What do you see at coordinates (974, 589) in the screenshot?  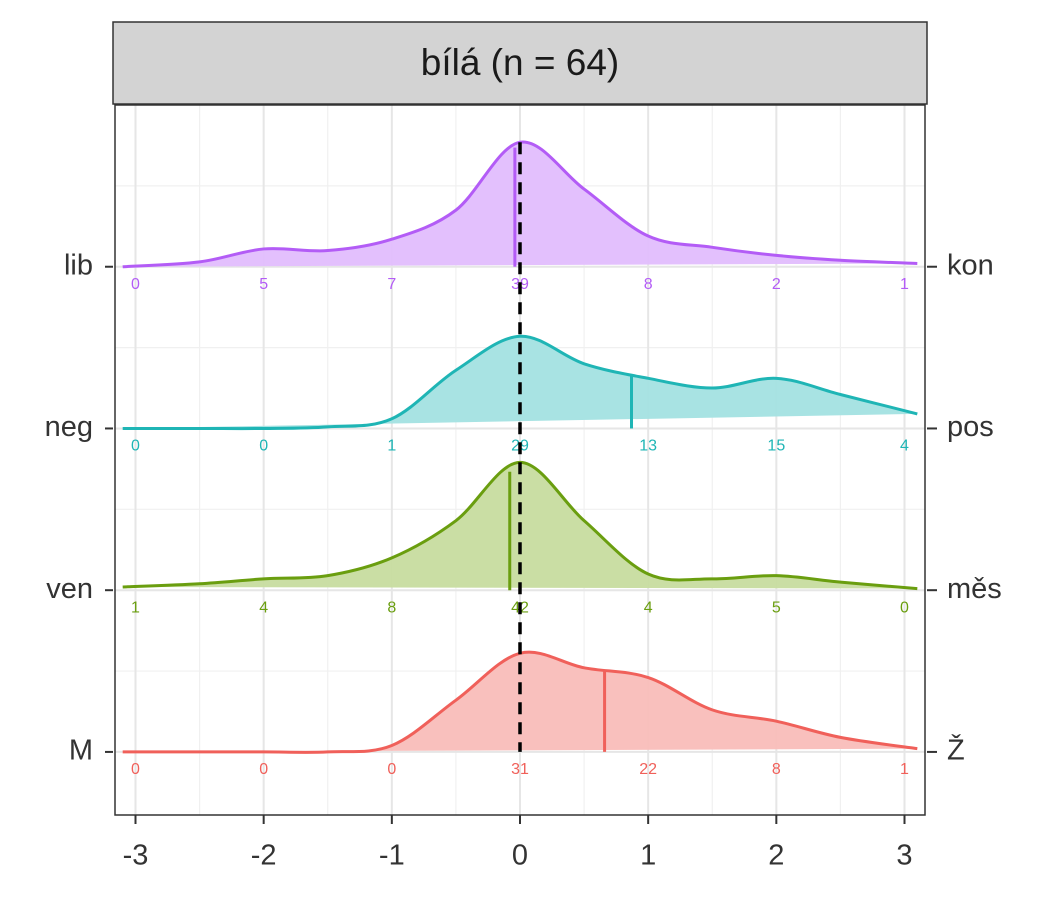 I see `y2-tick-label: měs` at bounding box center [974, 589].